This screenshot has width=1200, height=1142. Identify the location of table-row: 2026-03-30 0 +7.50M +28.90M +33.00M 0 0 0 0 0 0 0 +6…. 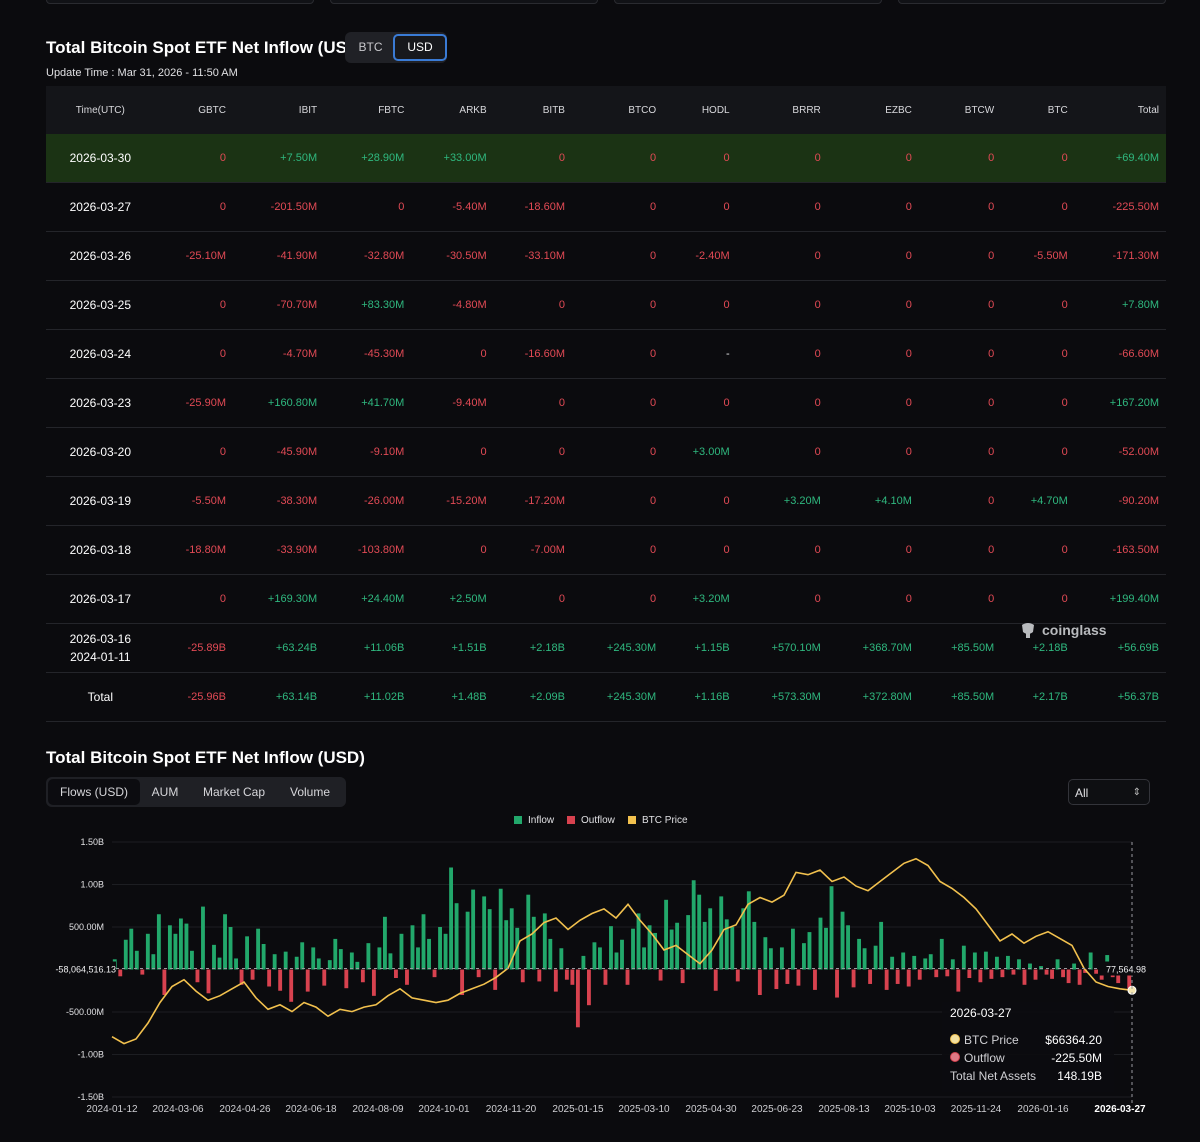
(606, 158).